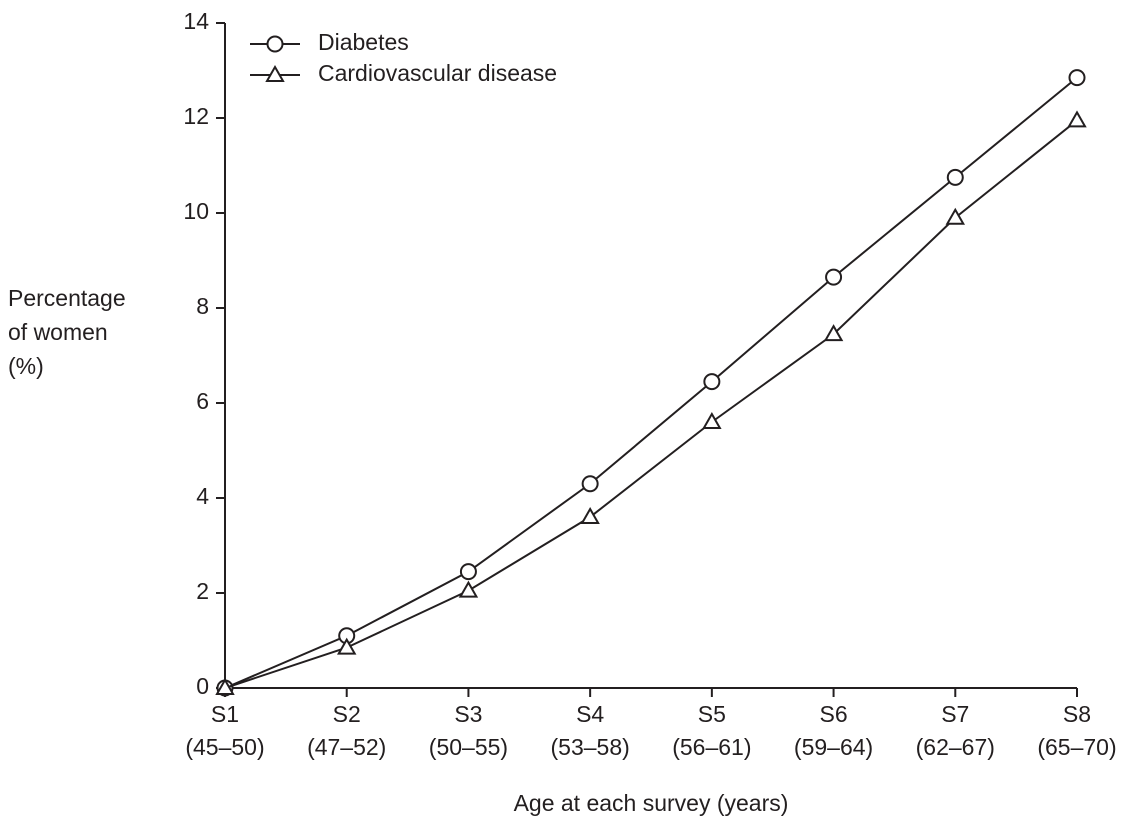 Image resolution: width=1129 pixels, height=822 pixels. I want to click on x-tick-label: (62–67), so click(955, 747).